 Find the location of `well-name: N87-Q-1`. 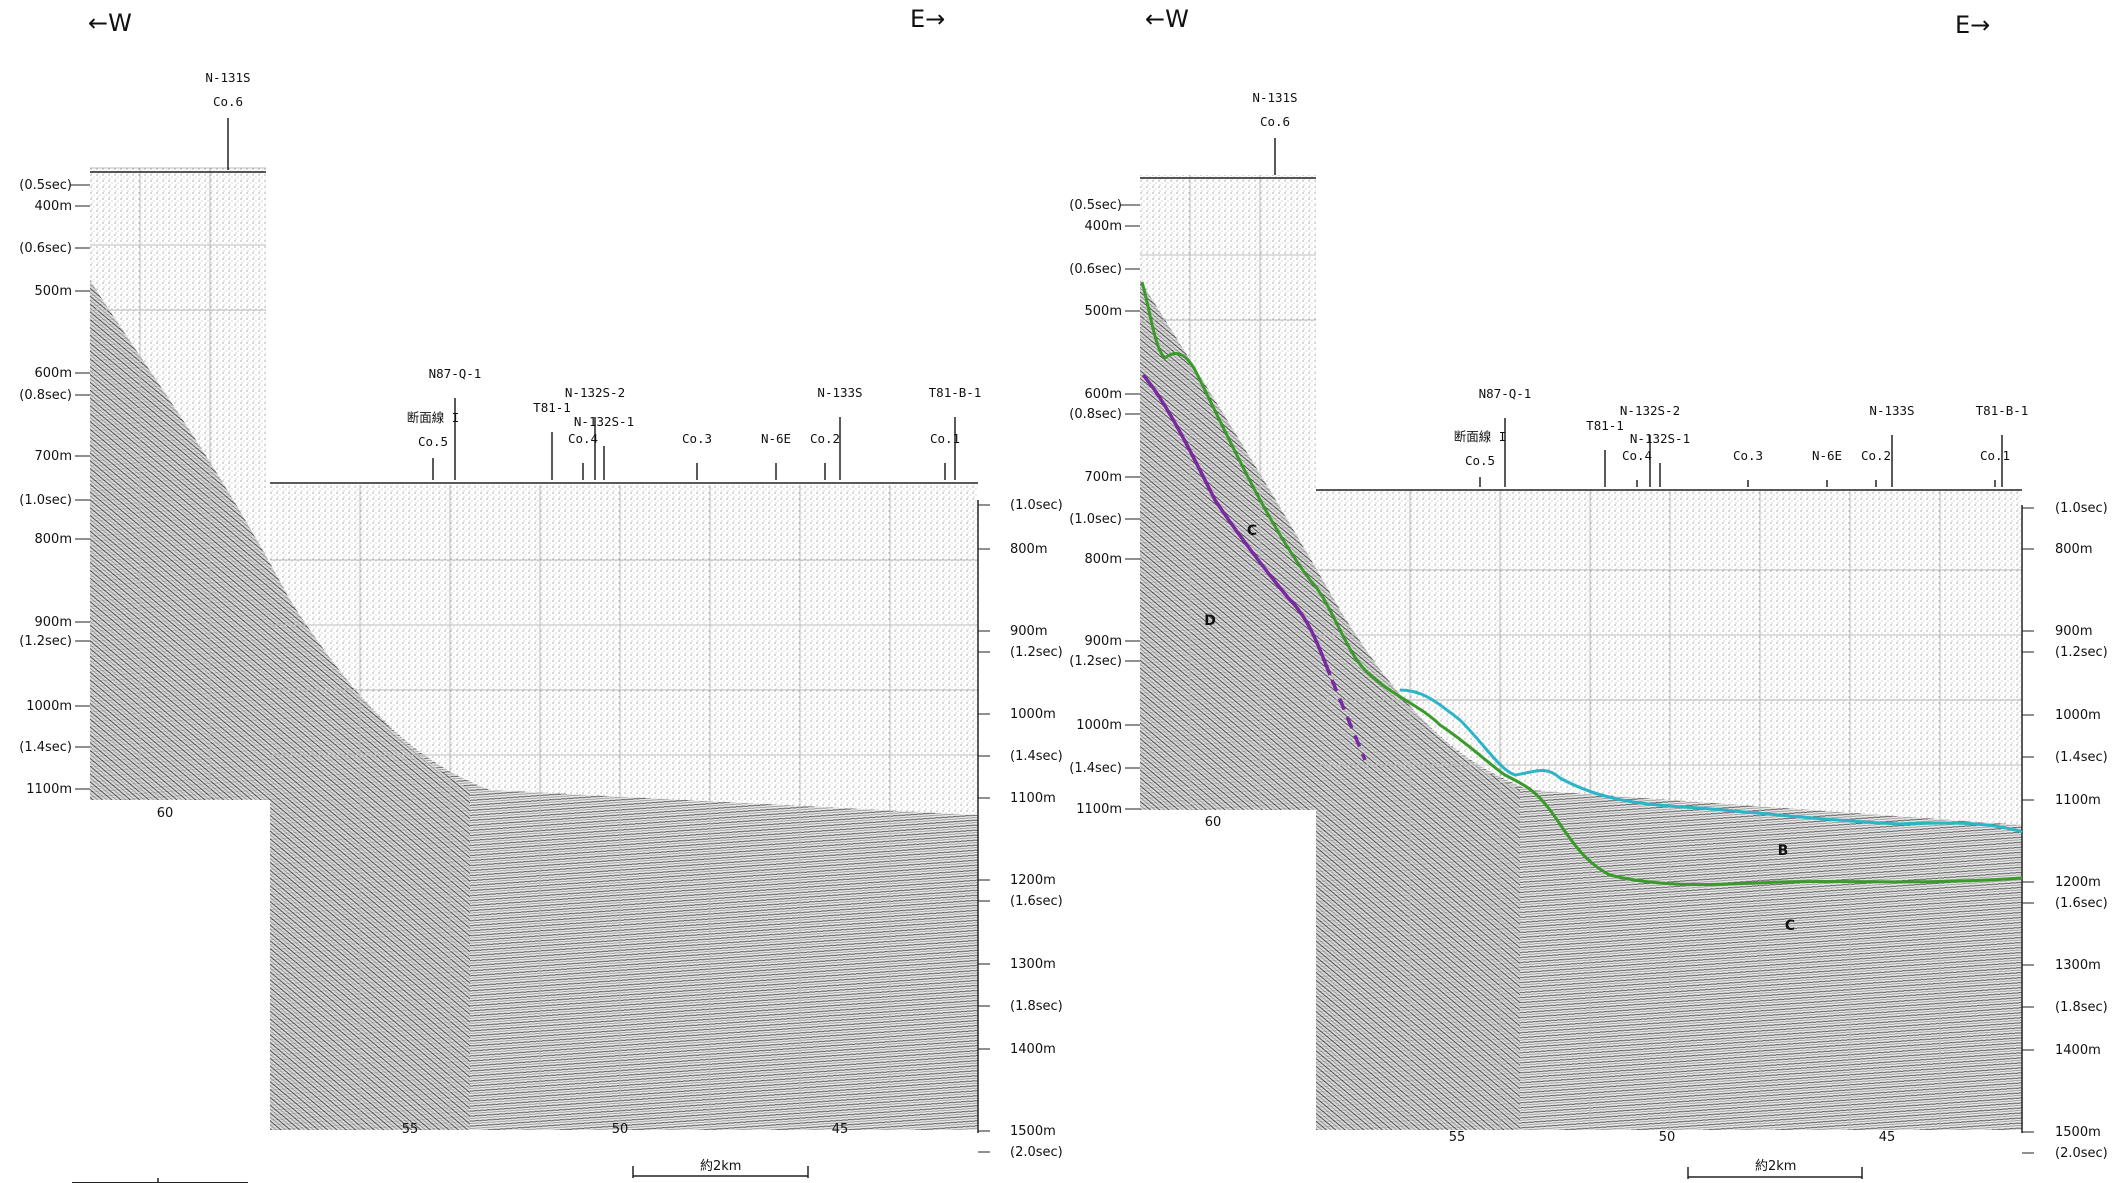

well-name: N87-Q-1 is located at coordinates (1505, 393).